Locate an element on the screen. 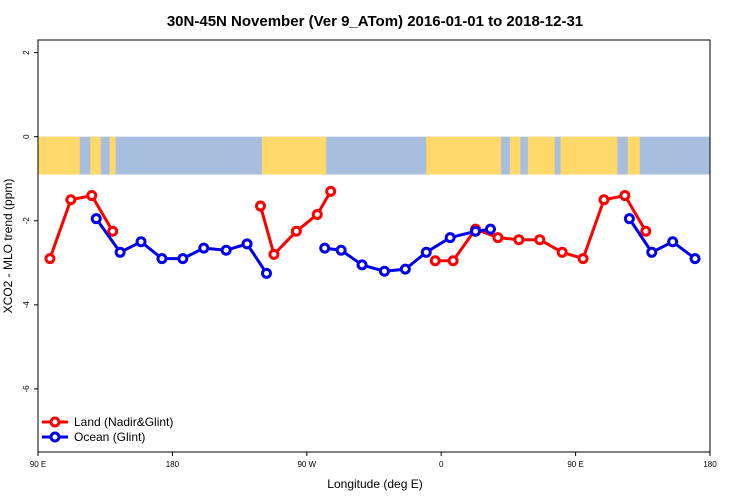 This screenshot has width=750, height=500. map-land-masses is located at coordinates (339, 155).